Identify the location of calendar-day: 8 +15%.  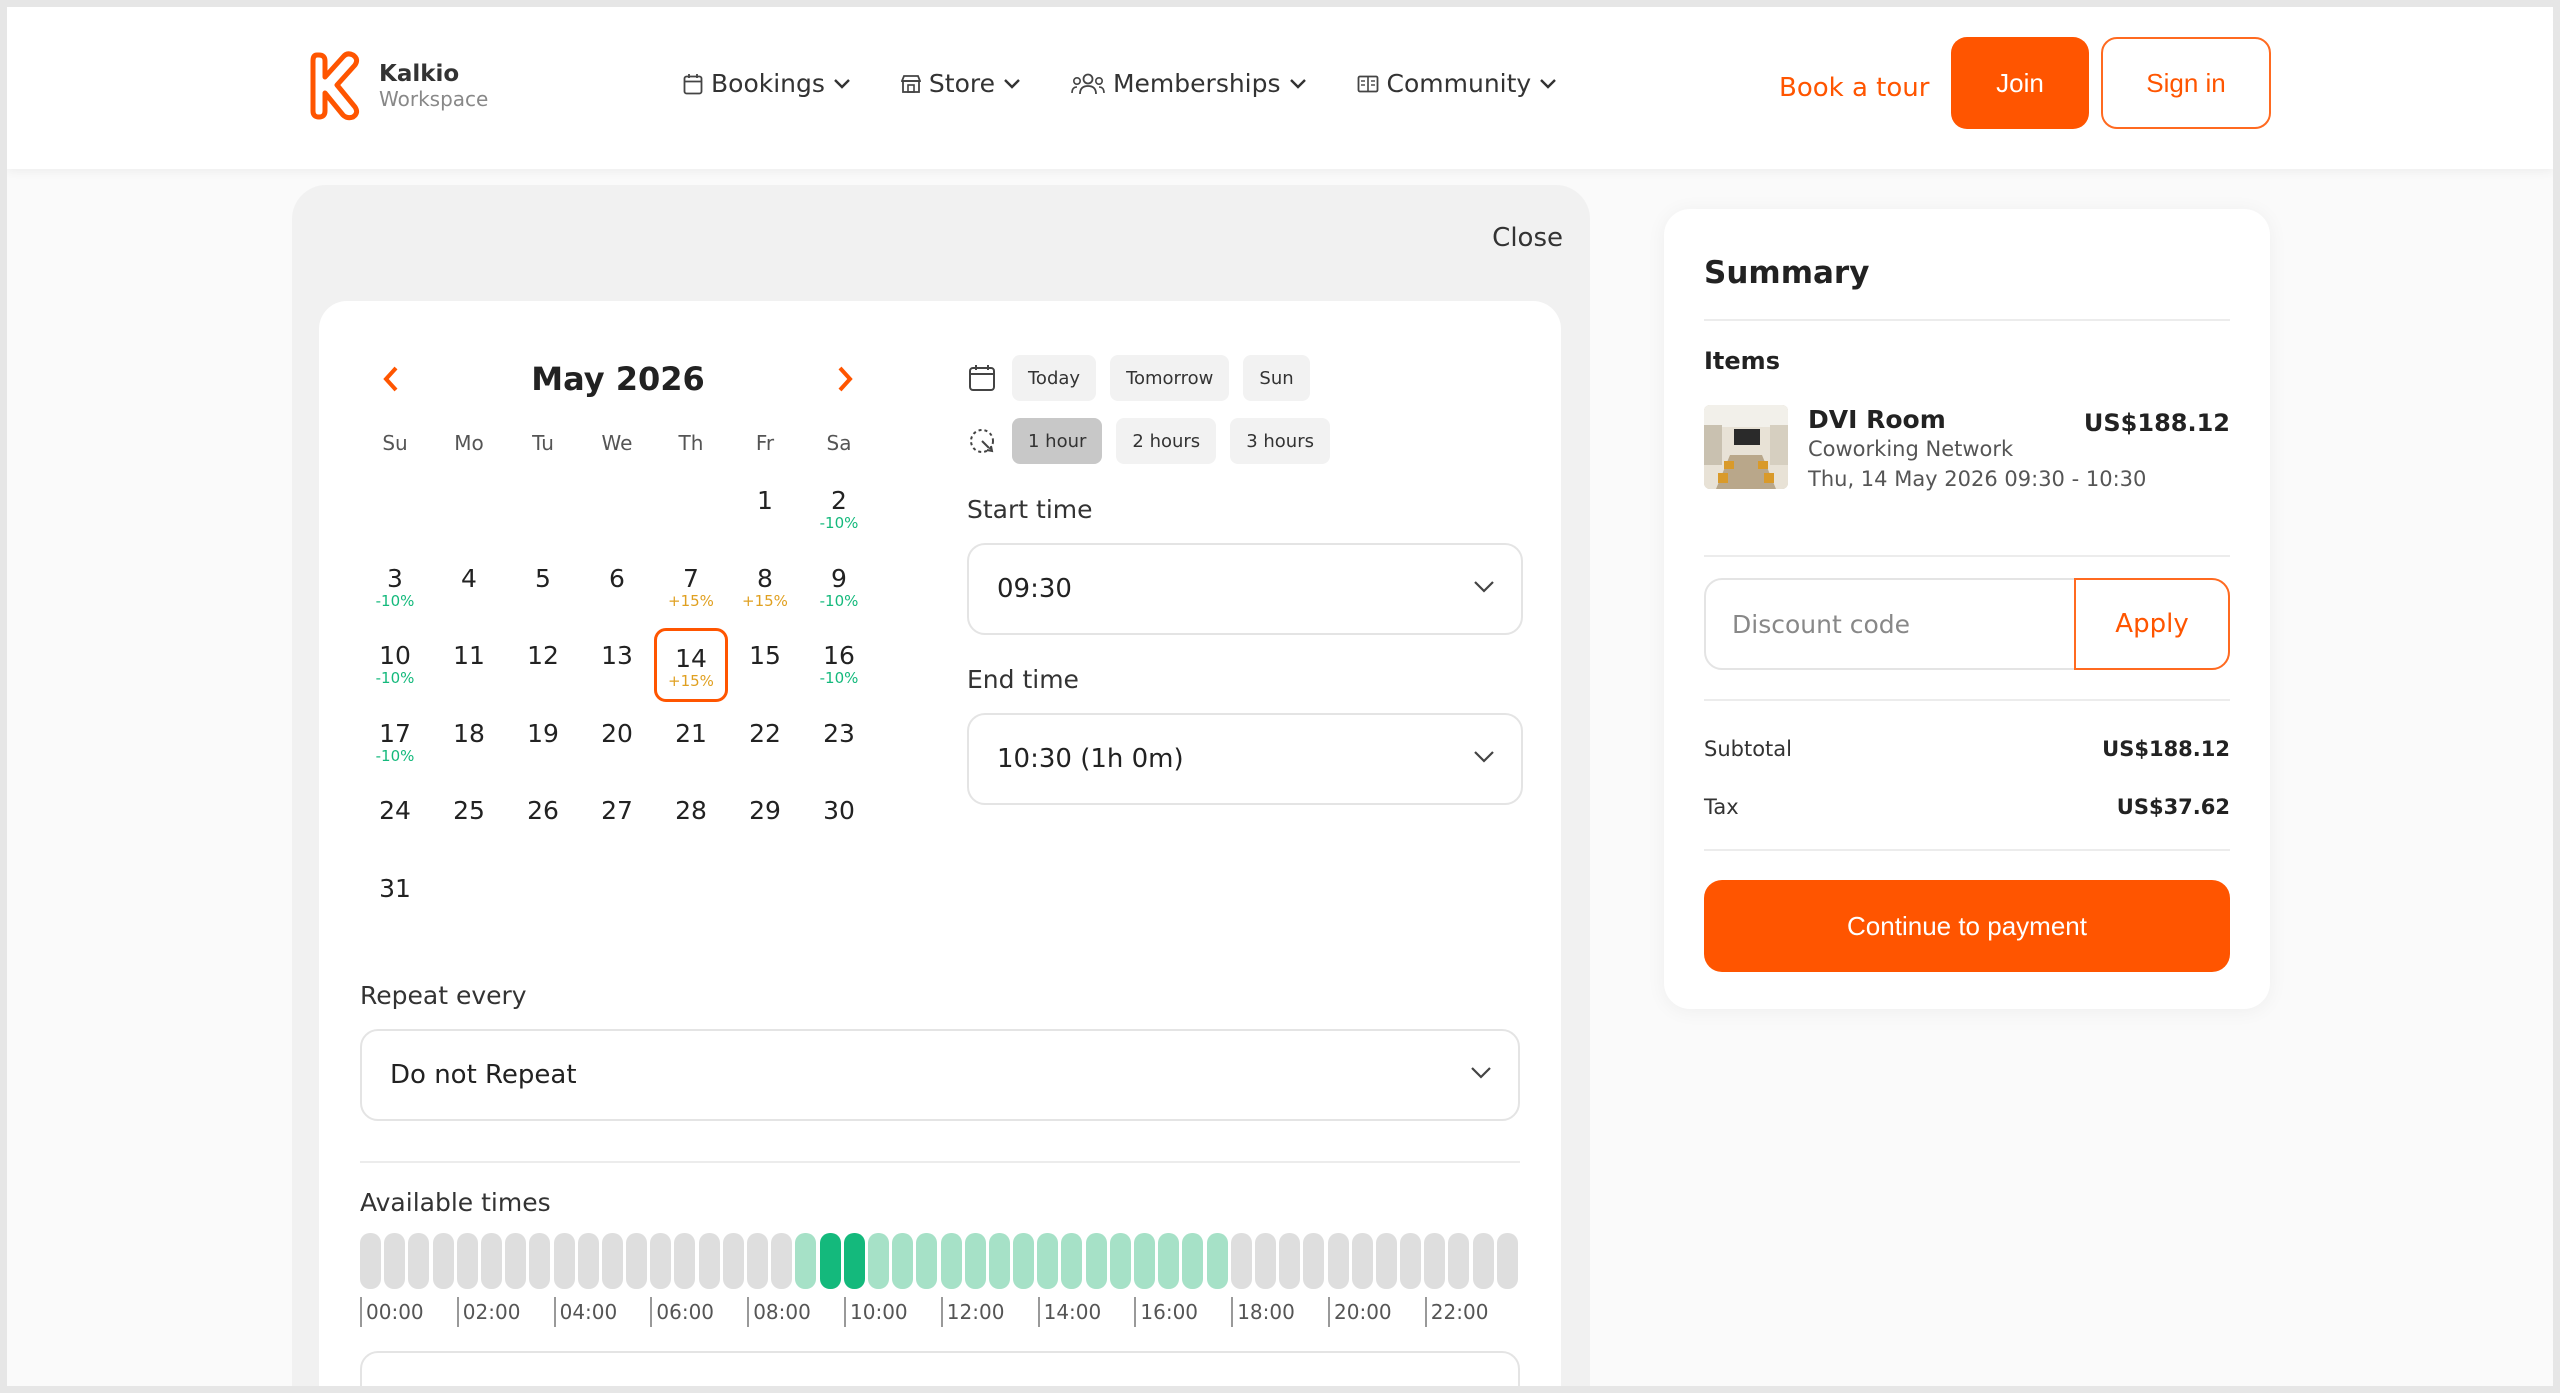
(765, 588).